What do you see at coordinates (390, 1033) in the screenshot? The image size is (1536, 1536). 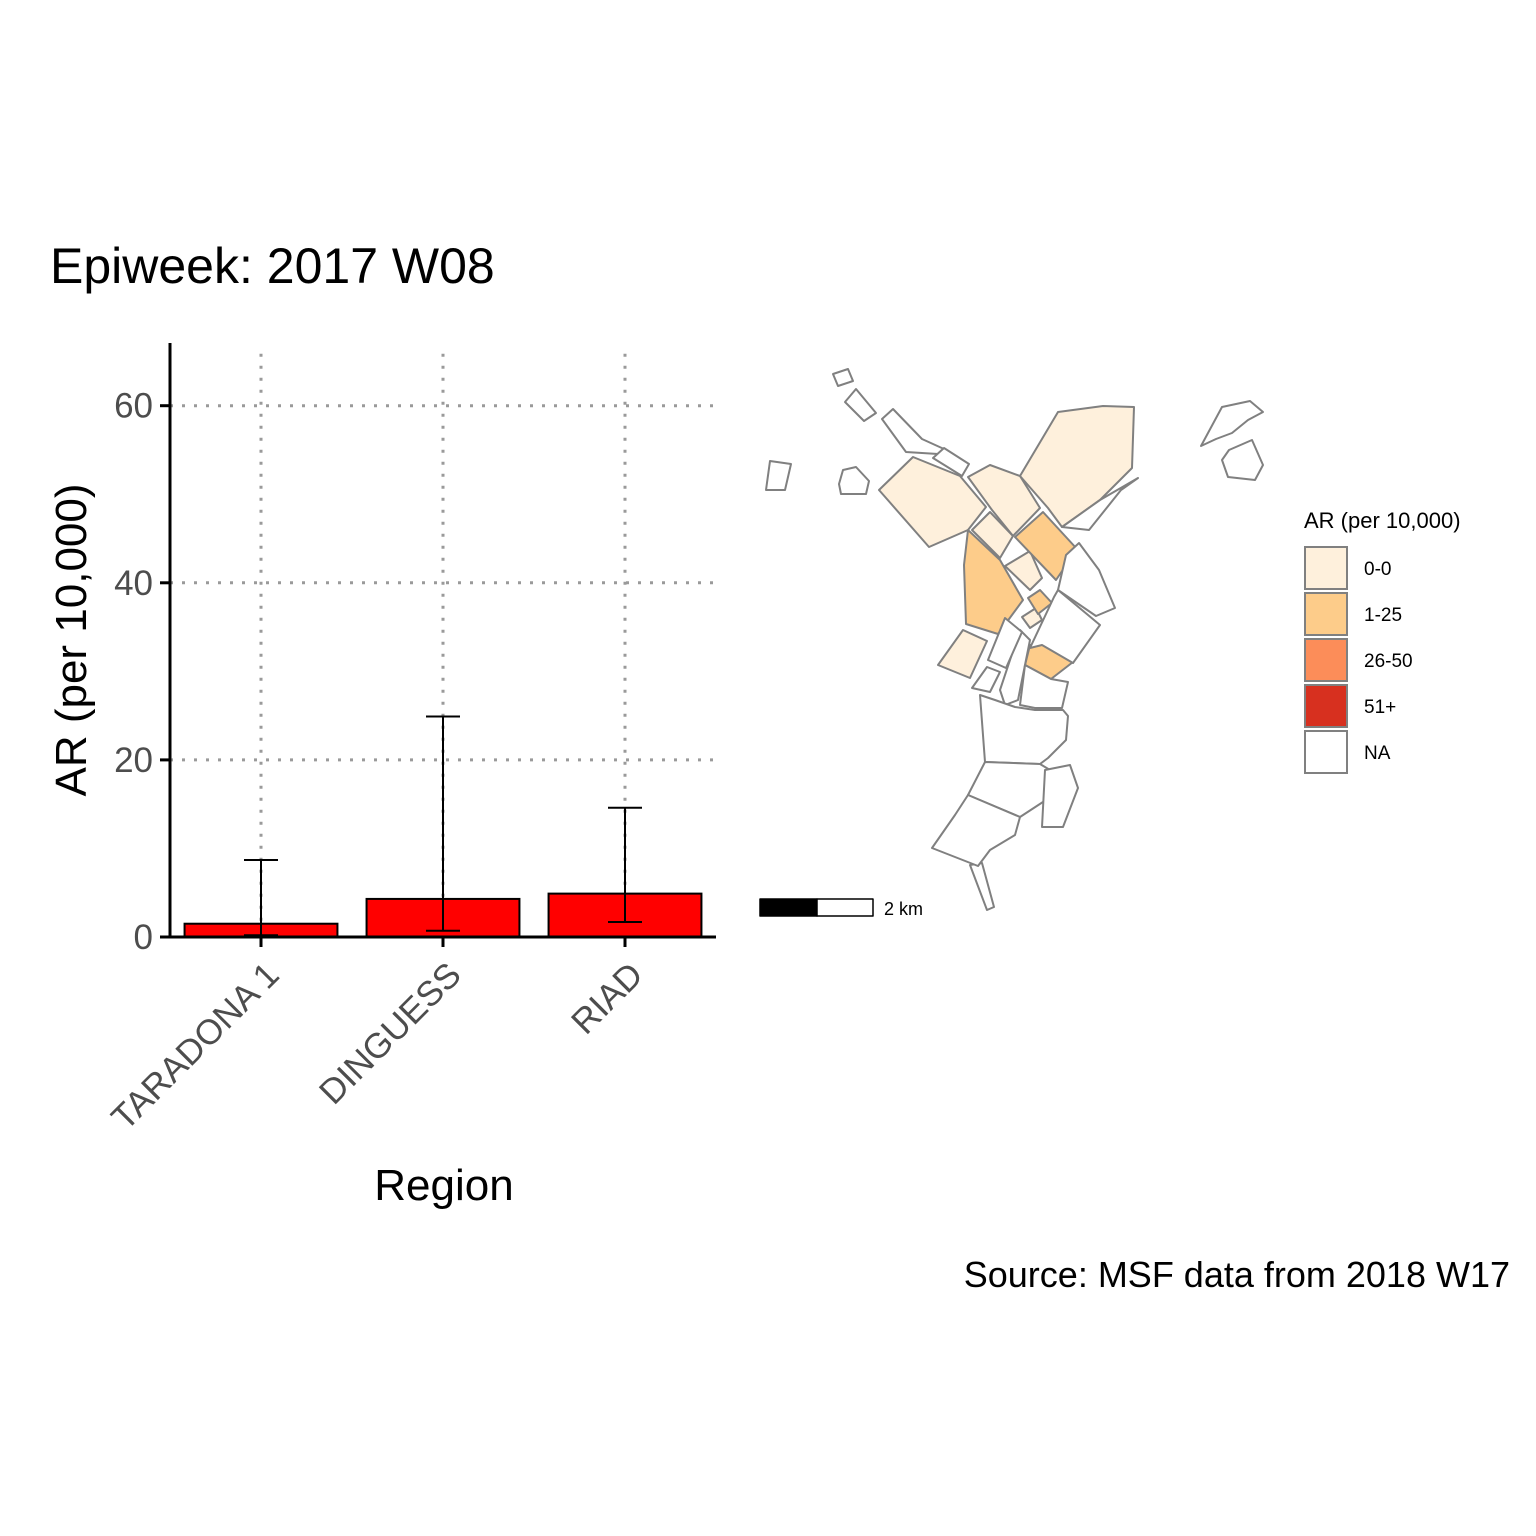 I see `x-tick-label: DINGUESS` at bounding box center [390, 1033].